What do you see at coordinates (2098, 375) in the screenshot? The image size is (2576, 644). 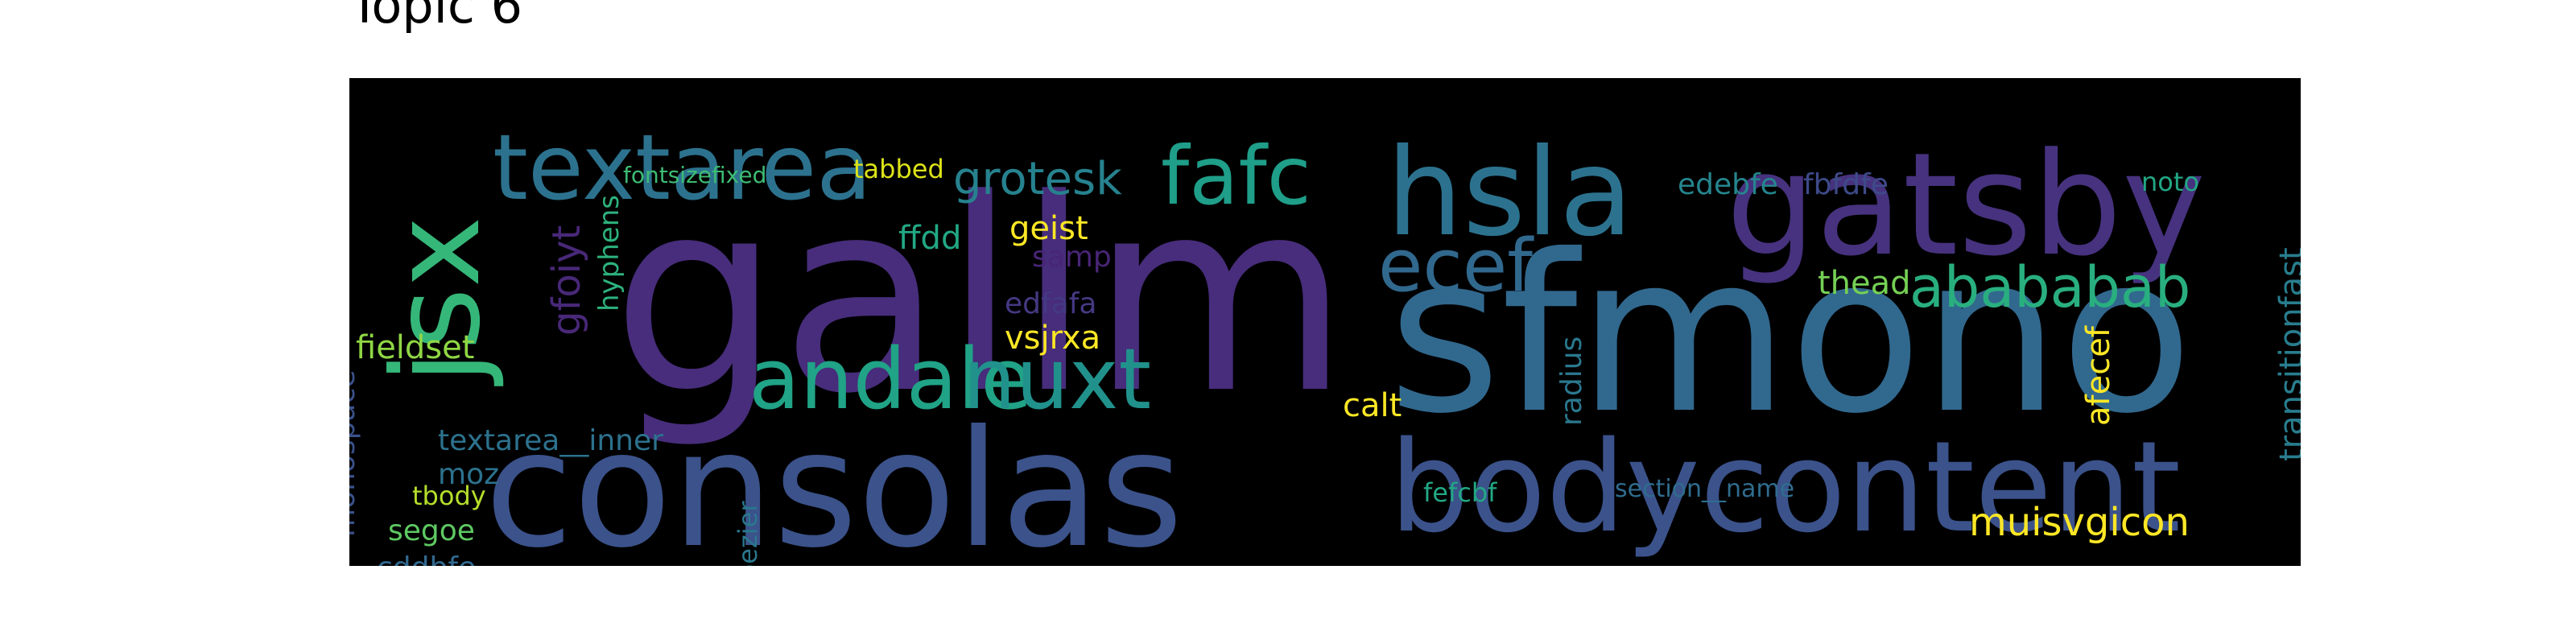 I see `word-afecef: afecef` at bounding box center [2098, 375].